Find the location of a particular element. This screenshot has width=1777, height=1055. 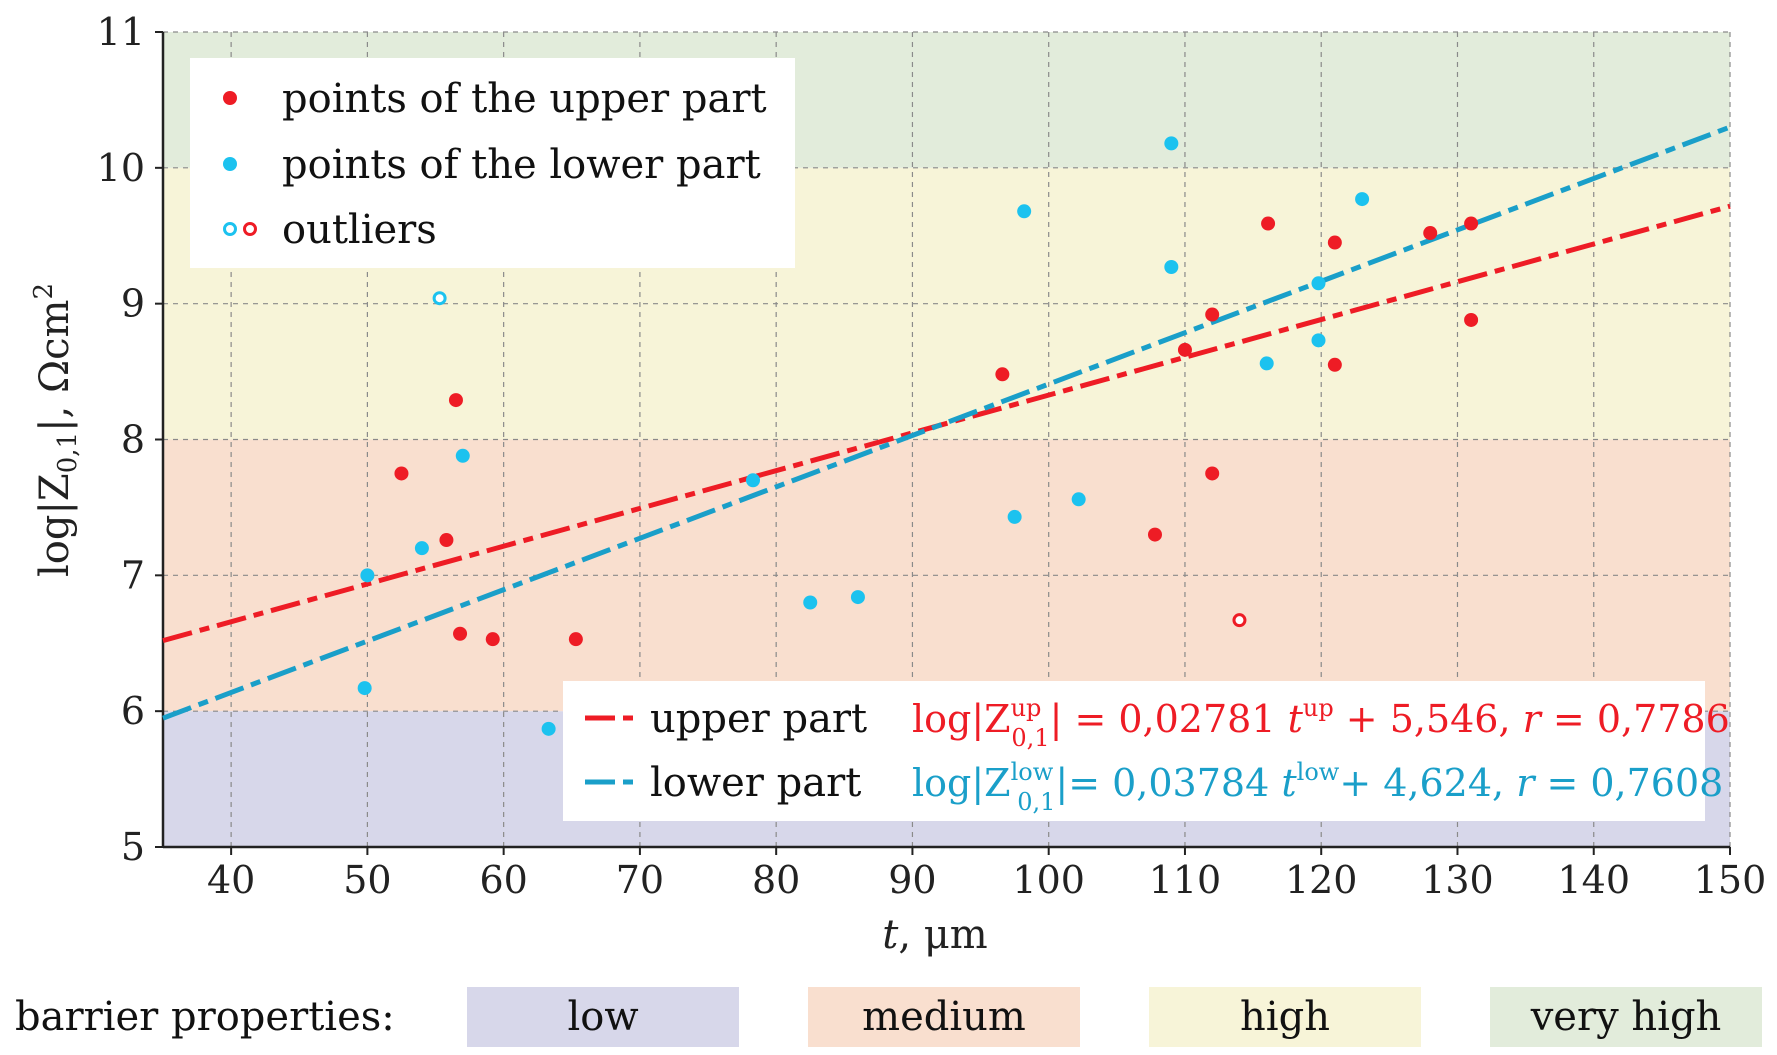

y-tick-label-7: 7 is located at coordinates (133, 575).